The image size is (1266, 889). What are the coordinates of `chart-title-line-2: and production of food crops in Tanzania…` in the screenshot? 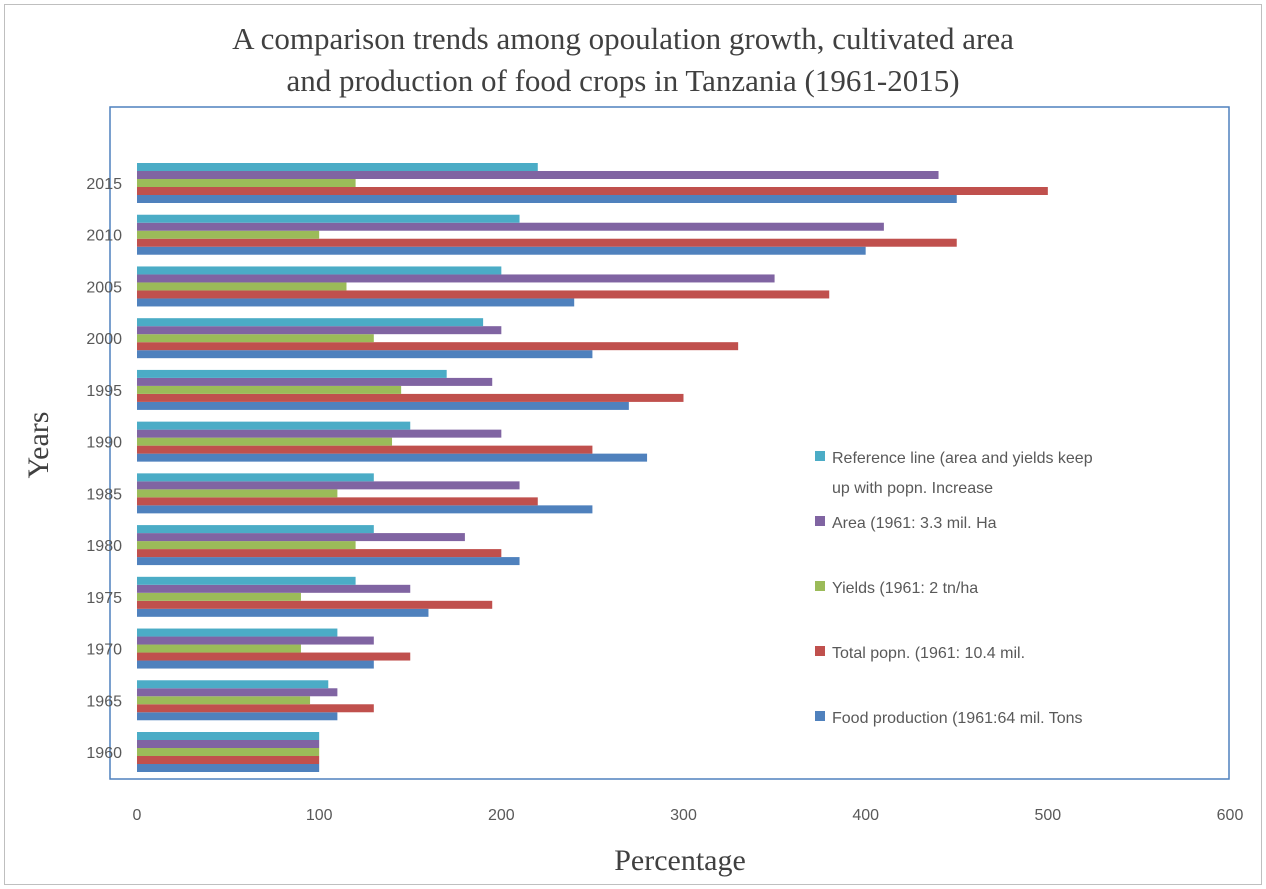 It's located at (623, 80).